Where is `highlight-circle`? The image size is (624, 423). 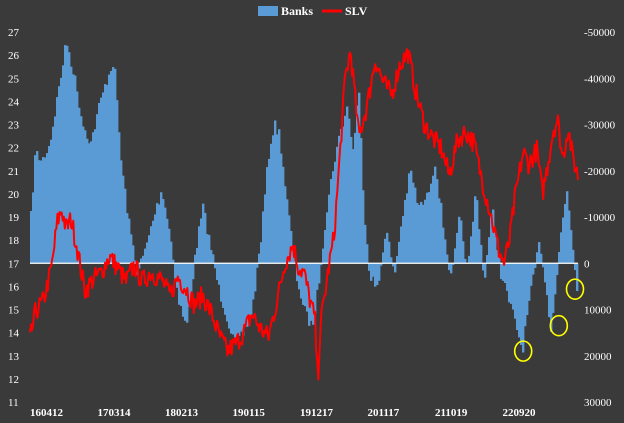 highlight-circle is located at coordinates (559, 325).